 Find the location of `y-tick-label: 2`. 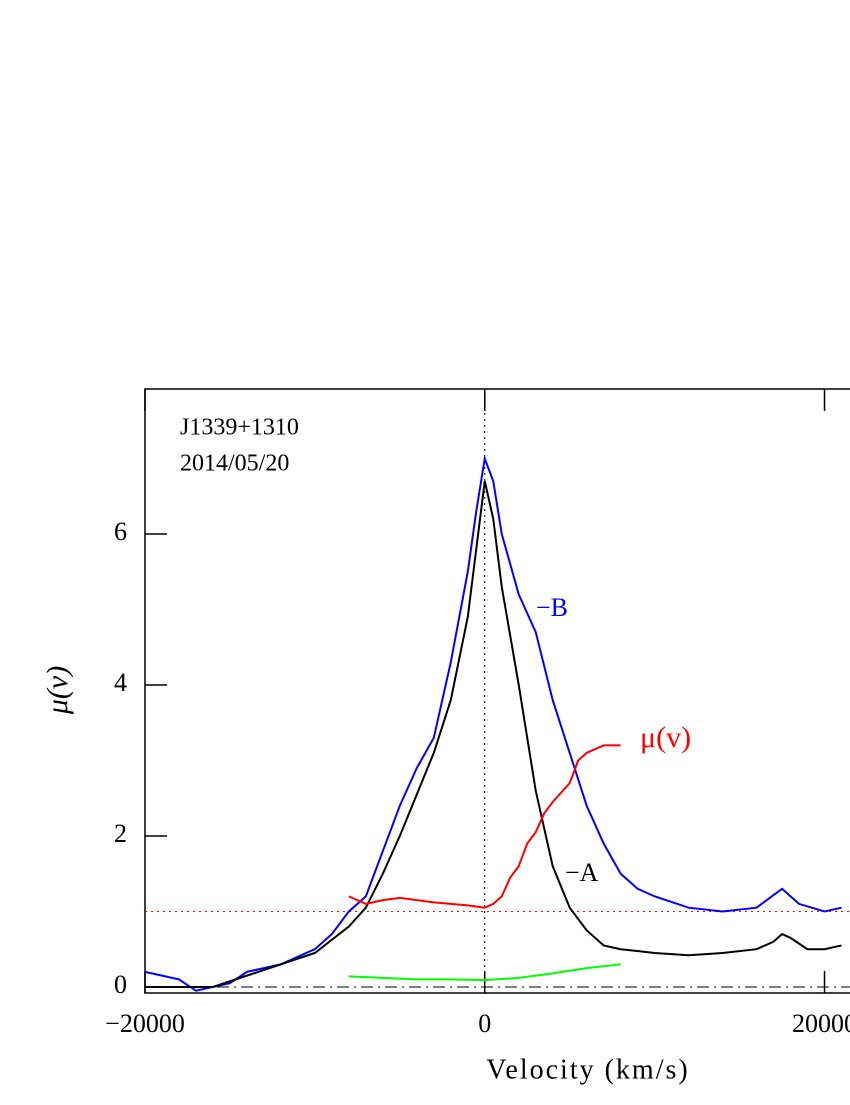

y-tick-label: 2 is located at coordinates (120, 833).